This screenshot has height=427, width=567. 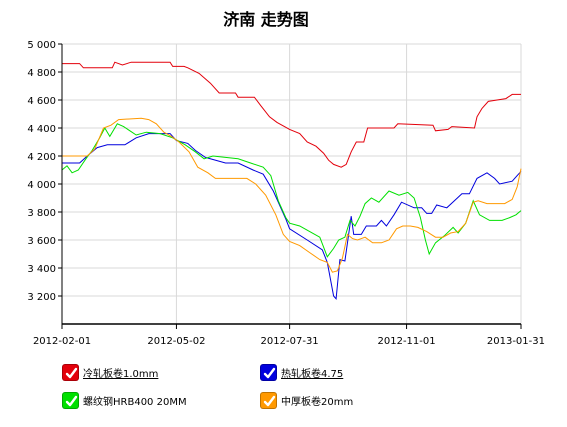 I want to click on legend-item: 冷轧板卷1.0mm, so click(x=110, y=372).